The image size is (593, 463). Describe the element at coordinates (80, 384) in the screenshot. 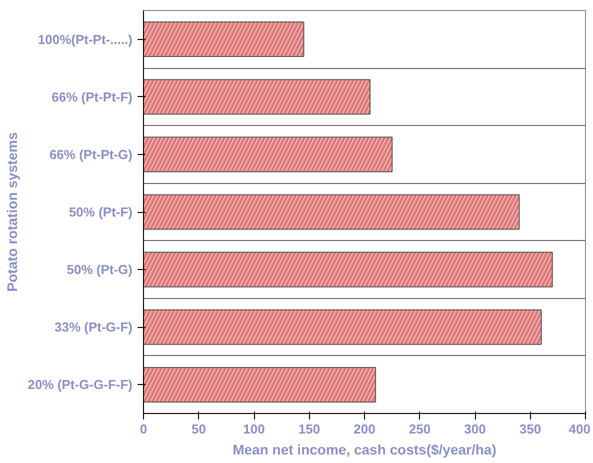

I see `y-tick-label: 20% (Pt-G-G-F-F)` at that location.